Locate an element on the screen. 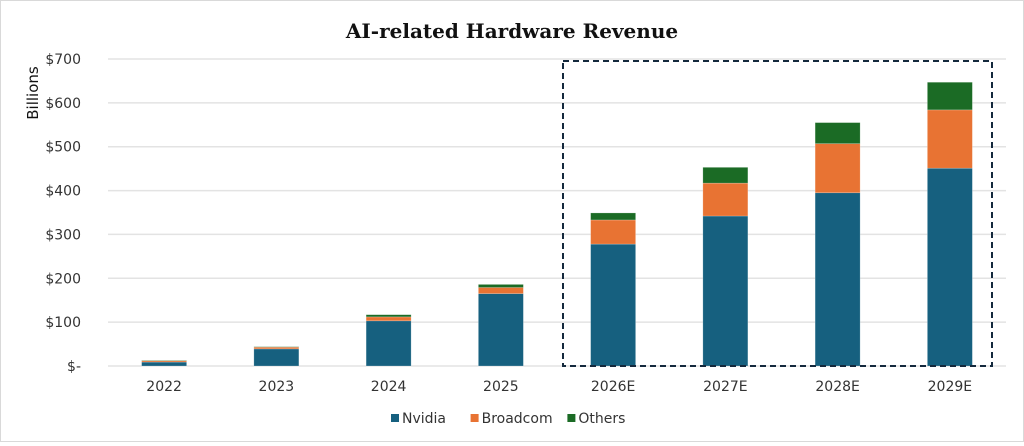 The image size is (1024, 446). bar-others-2028E is located at coordinates (837, 133).